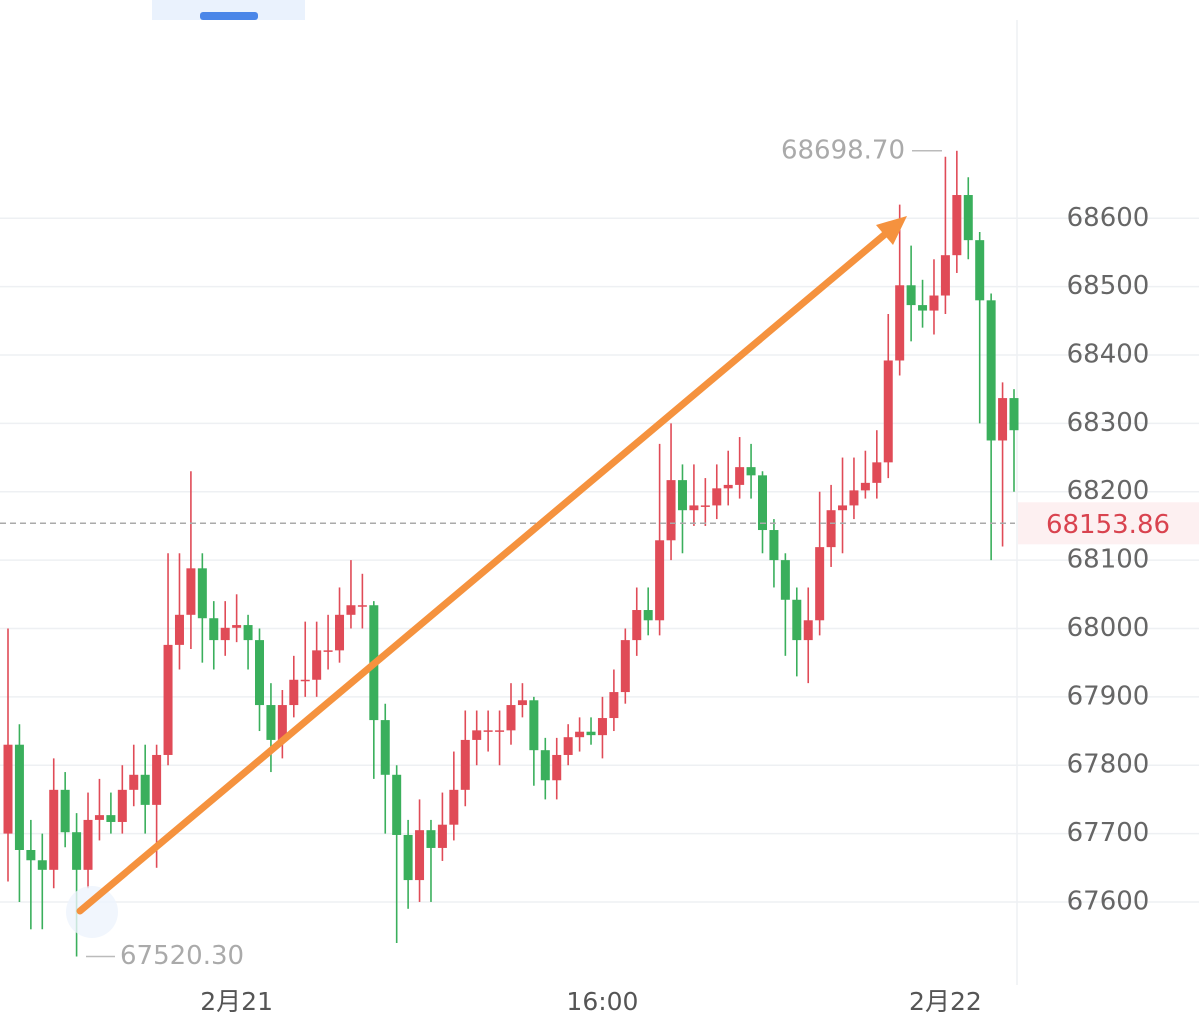 This screenshot has width=1199, height=1024. What do you see at coordinates (1108, 355) in the screenshot?
I see `y-tick-label: 68400` at bounding box center [1108, 355].